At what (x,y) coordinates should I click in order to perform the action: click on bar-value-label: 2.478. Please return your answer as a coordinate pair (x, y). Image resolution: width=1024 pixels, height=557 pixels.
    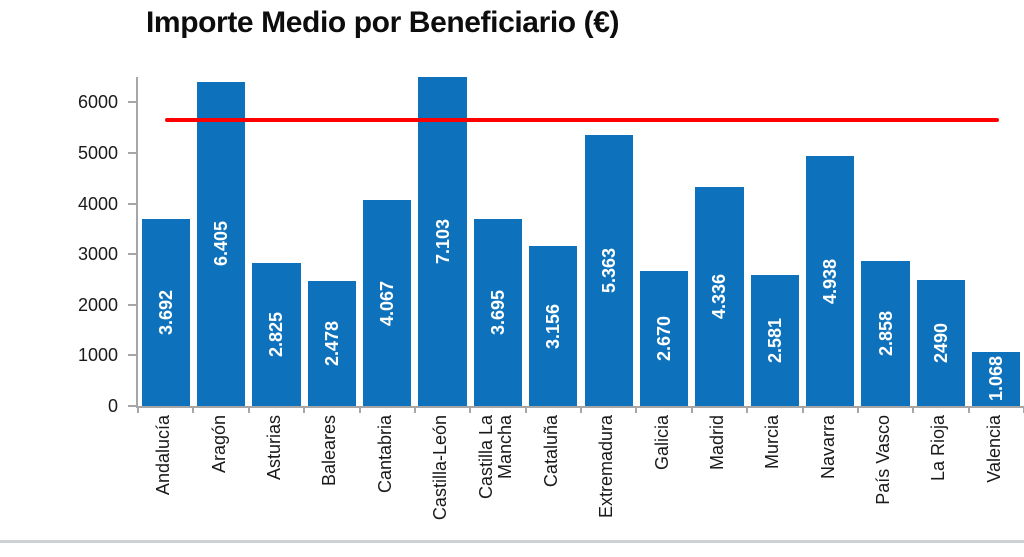
    Looking at the image, I should click on (331, 343).